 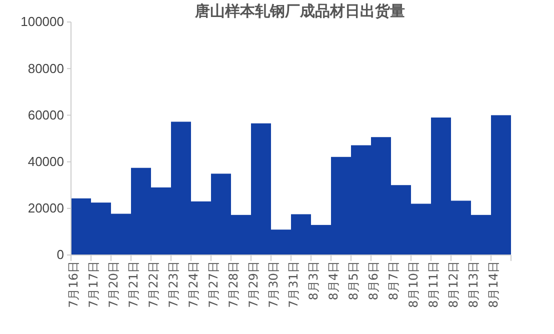 What do you see at coordinates (133, 284) in the screenshot?
I see `x-tick-label: 7月21日` at bounding box center [133, 284].